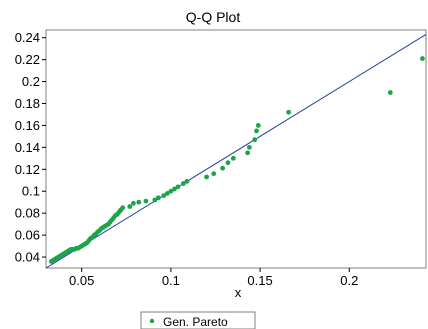 This screenshot has height=329, width=428. I want to click on legend-marker-gen-pareto, so click(152, 321).